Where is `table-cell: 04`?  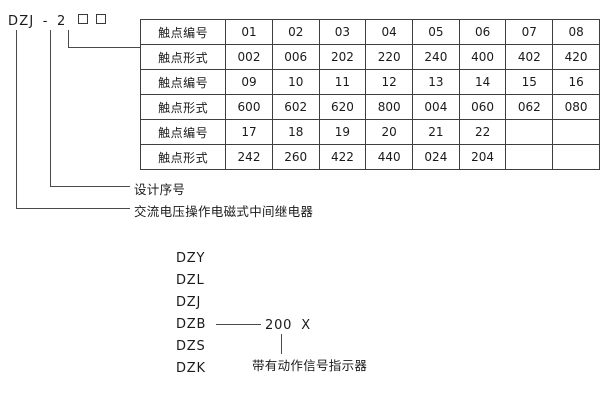 table-cell: 04 is located at coordinates (389, 32).